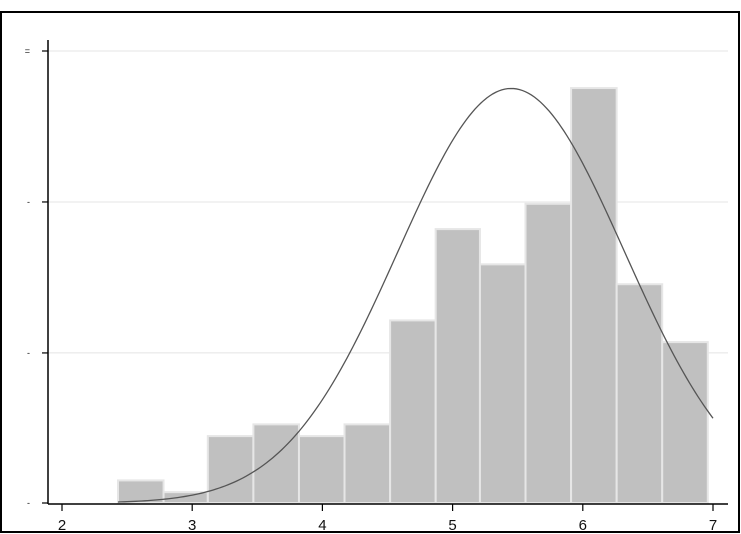 The image size is (741, 534). What do you see at coordinates (36, 277) in the screenshot?
I see `y-axis-ticks: - - - =` at bounding box center [36, 277].